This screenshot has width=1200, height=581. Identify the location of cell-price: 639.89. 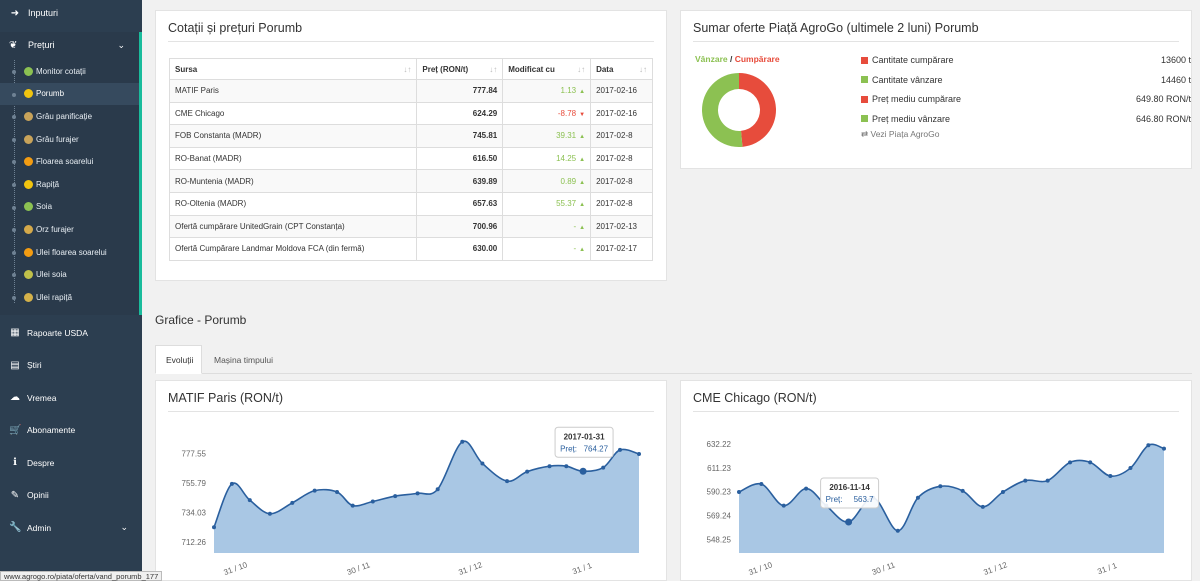
(460, 181).